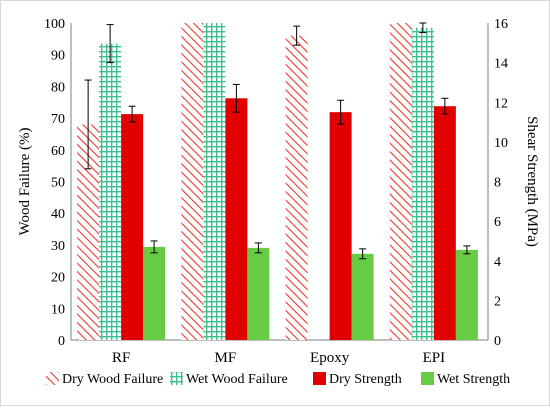  What do you see at coordinates (58, 214) in the screenshot?
I see `y-left-tick-label: 40` at bounding box center [58, 214].